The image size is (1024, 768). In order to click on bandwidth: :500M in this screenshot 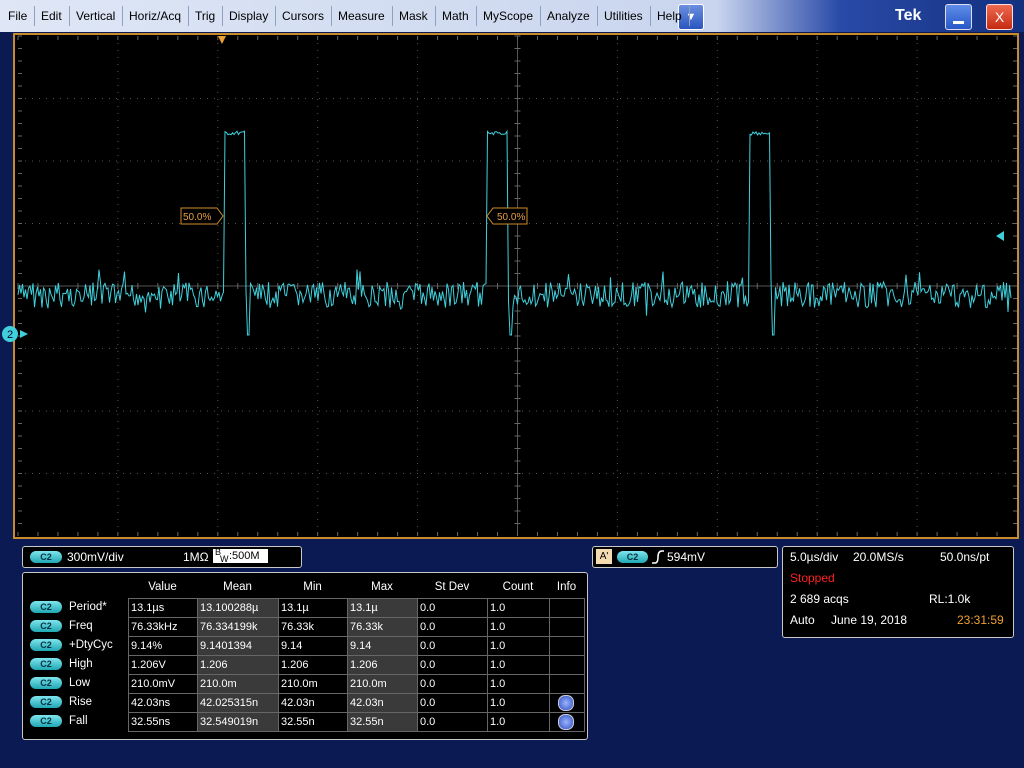, I will do `click(244, 556)`.